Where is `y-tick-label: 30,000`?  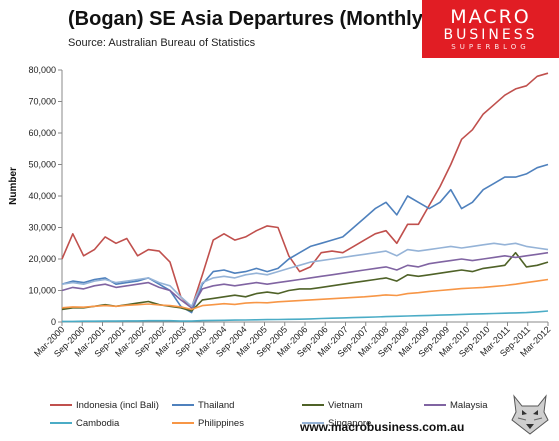
y-tick-label: 30,000 is located at coordinates (42, 228).